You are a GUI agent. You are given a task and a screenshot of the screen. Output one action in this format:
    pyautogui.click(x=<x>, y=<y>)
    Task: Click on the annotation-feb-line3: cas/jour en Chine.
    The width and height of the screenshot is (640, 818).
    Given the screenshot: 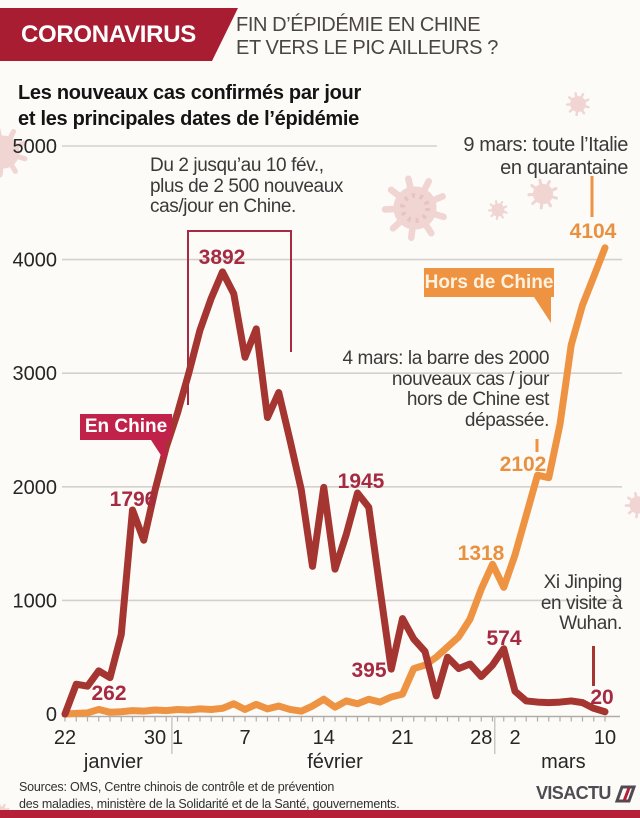 What is the action you would take?
    pyautogui.click(x=223, y=206)
    